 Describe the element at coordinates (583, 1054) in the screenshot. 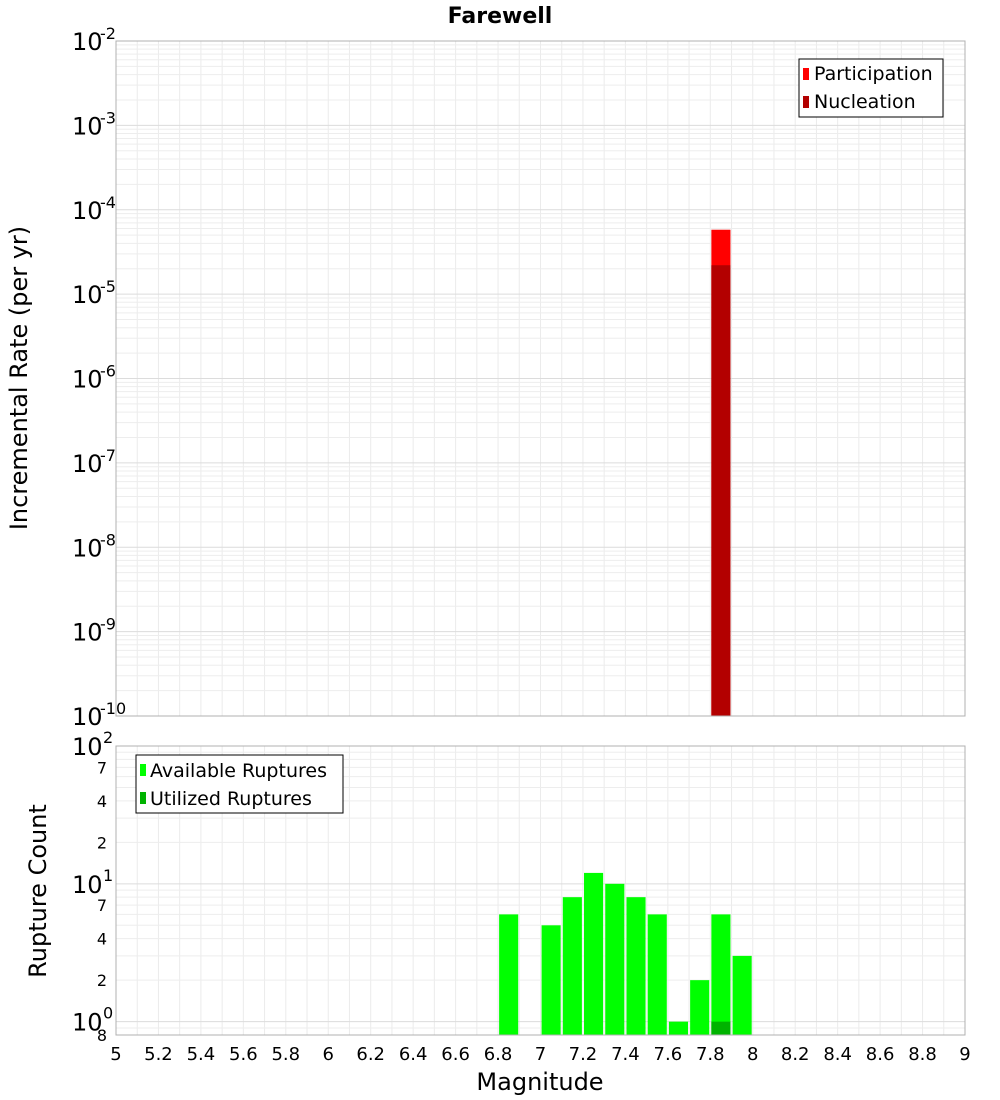

I see `x-tick-label: 7.2` at that location.